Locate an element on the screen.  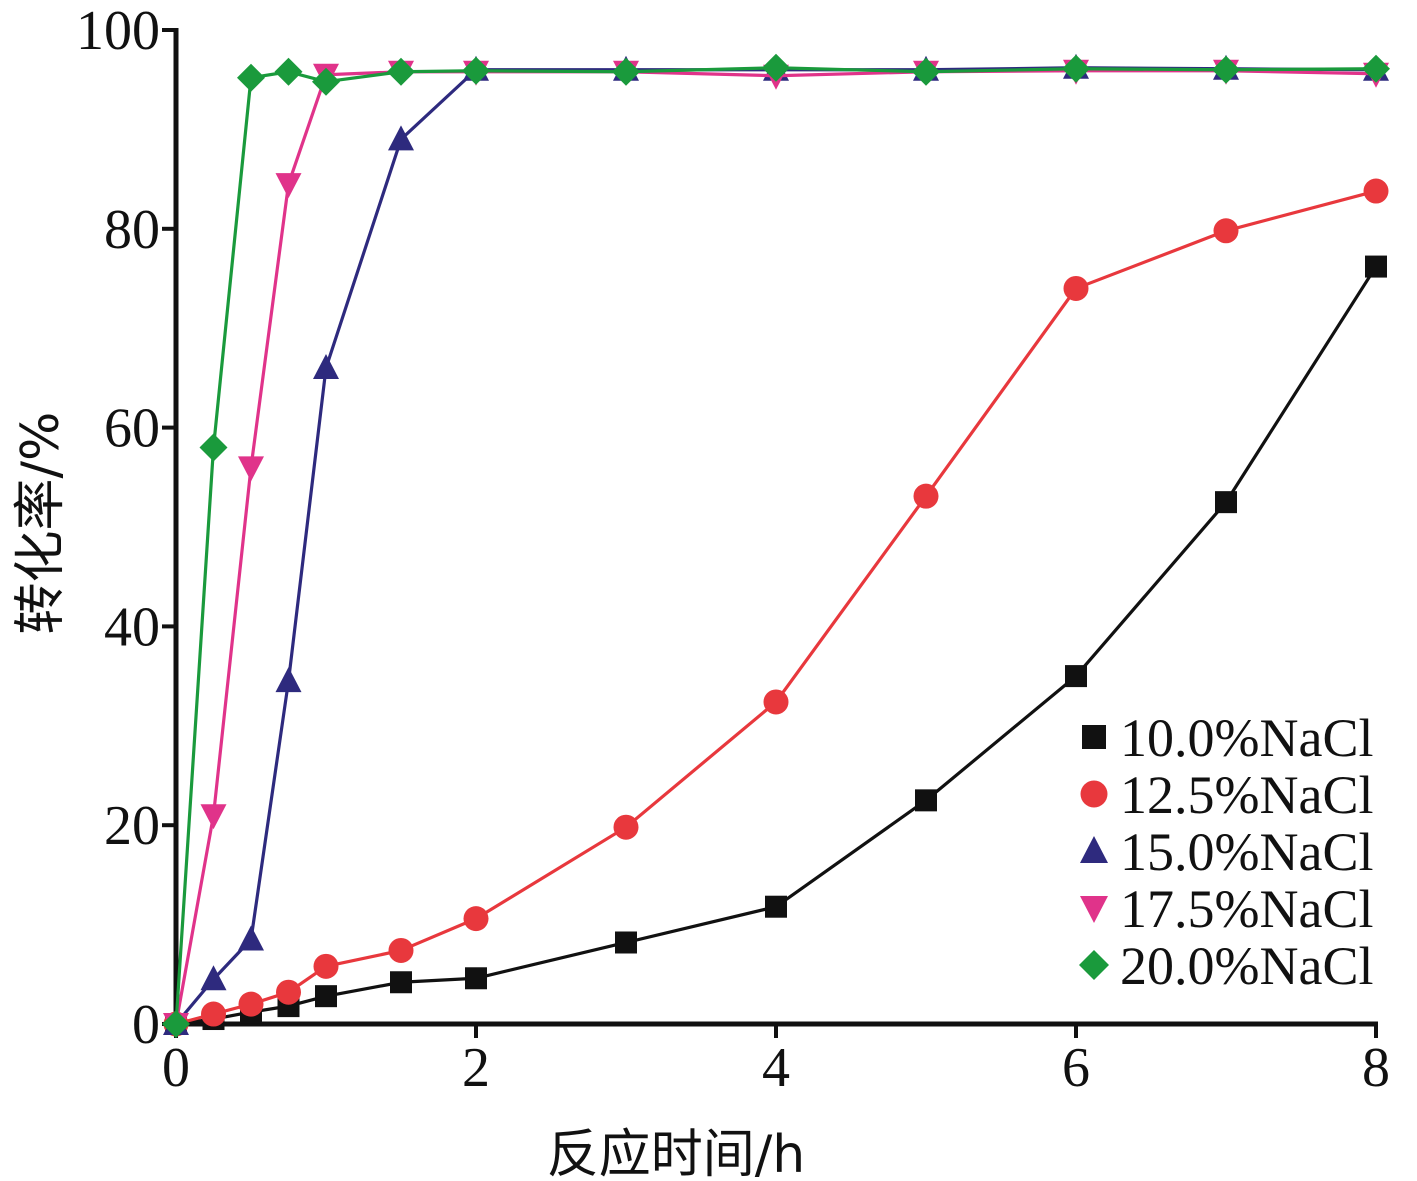
y-tick-label: 80 is located at coordinates (132, 230).